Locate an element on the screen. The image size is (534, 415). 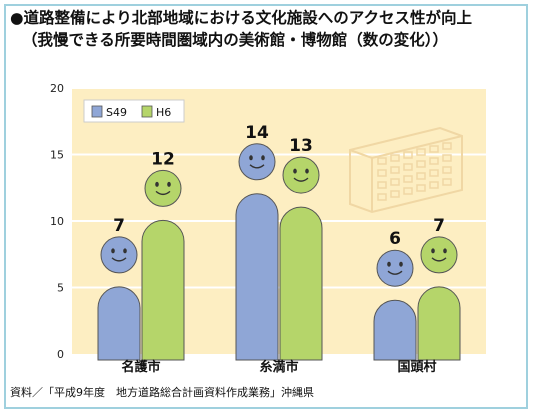
data-label: 13 is located at coordinates (301, 146).